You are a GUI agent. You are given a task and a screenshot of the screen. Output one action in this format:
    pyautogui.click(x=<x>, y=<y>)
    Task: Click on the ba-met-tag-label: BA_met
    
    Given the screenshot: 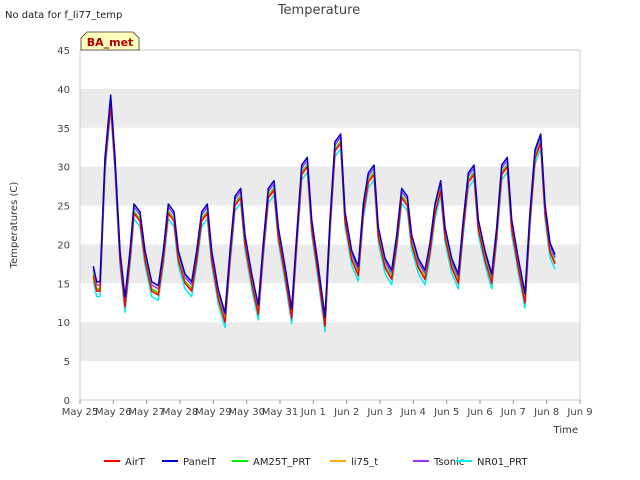 What is the action you would take?
    pyautogui.click(x=110, y=42)
    